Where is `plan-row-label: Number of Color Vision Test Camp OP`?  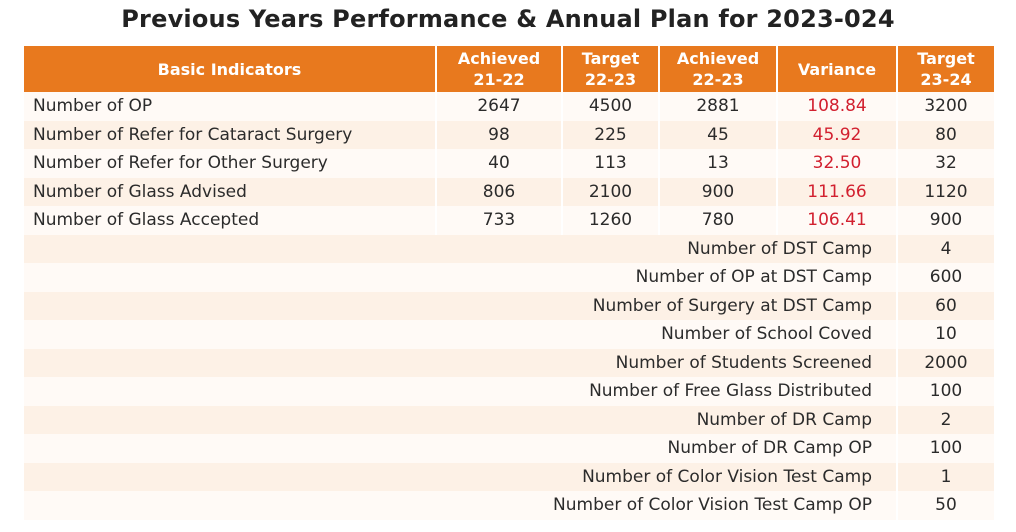
plan-row-label: Number of Color Vision Test Camp OP is located at coordinates (460, 505).